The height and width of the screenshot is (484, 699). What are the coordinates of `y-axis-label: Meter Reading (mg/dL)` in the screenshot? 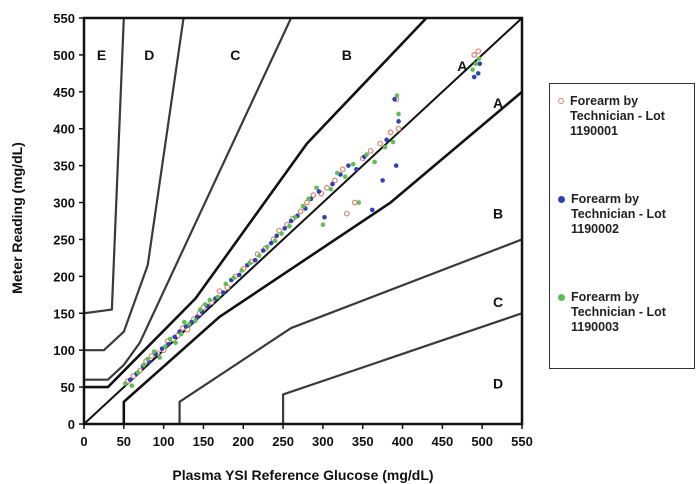 It's located at (17, 218).